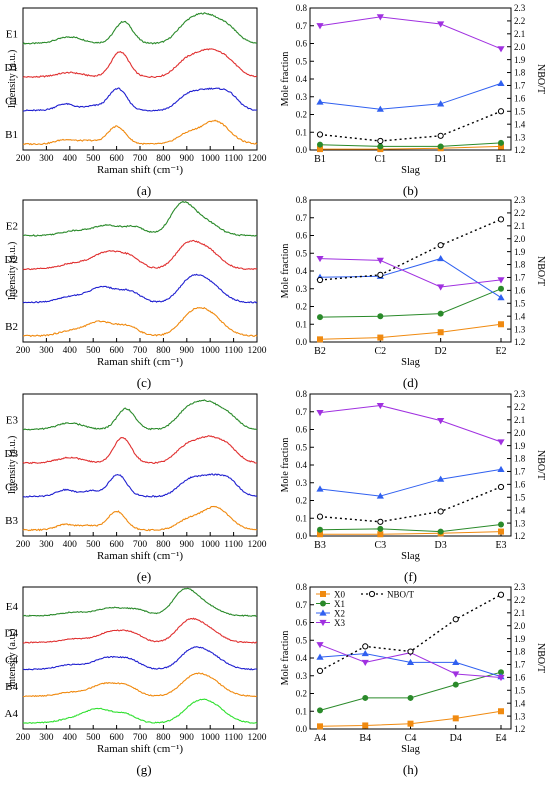 The width and height of the screenshot is (550, 787). Describe the element at coordinates (323, 623) in the screenshot. I see `legend-marker` at that location.